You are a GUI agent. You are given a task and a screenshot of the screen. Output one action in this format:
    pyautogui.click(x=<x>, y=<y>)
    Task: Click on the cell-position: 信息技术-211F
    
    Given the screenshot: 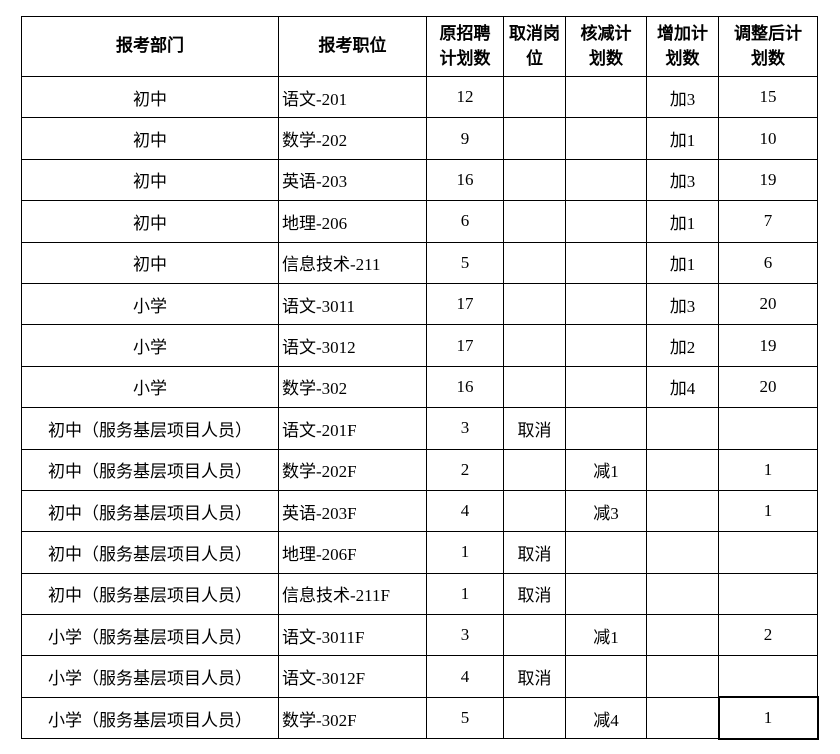 What is the action you would take?
    pyautogui.click(x=352, y=594)
    